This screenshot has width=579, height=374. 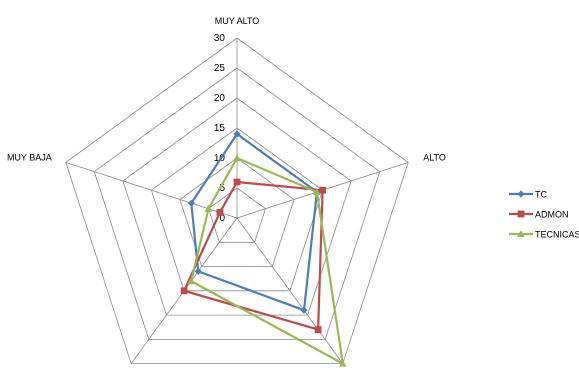 I want to click on tick-label: 5, so click(x=222, y=188).